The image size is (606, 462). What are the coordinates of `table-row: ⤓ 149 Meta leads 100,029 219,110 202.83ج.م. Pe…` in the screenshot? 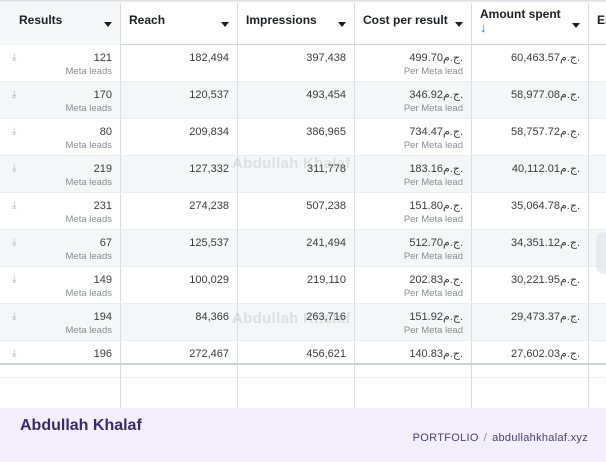 It's located at (303, 285).